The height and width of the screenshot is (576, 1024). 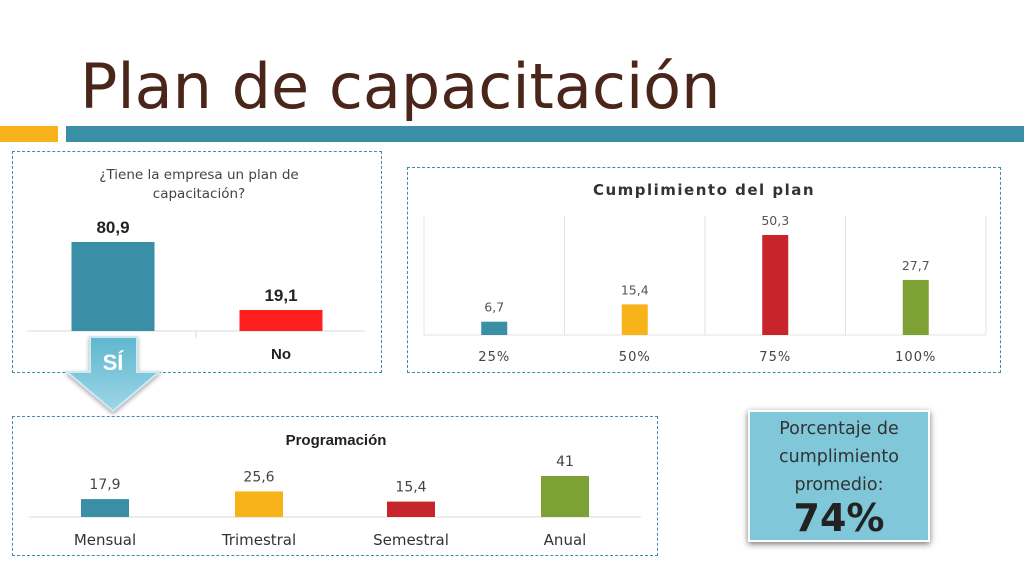 What do you see at coordinates (839, 429) in the screenshot?
I see `callout-label-line-1: Porcentaje de` at bounding box center [839, 429].